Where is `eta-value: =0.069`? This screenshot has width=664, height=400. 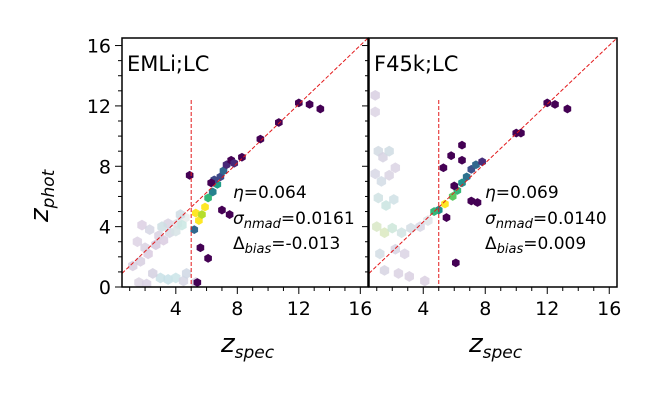 eta-value: =0.069 is located at coordinates (527, 193).